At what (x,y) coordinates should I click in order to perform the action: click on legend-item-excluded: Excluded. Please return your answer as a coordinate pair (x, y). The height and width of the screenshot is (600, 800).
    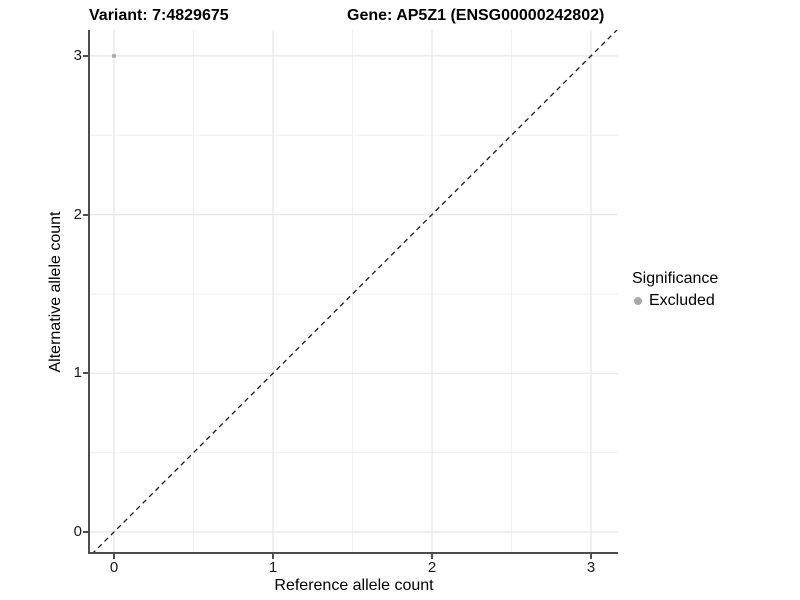
    Looking at the image, I should click on (675, 301).